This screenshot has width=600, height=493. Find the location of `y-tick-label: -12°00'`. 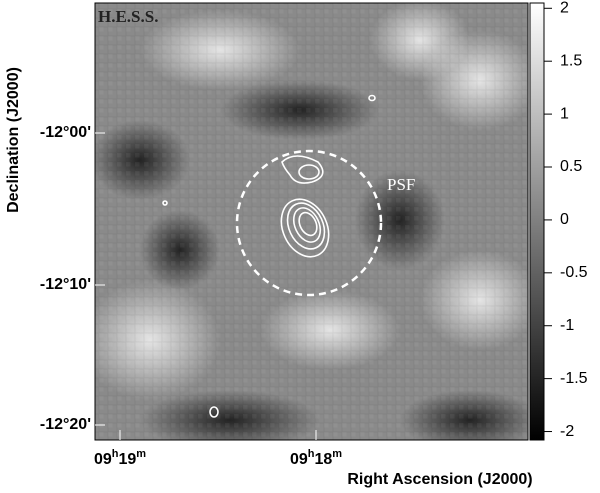

y-tick-label: -12°00' is located at coordinates (65, 132).